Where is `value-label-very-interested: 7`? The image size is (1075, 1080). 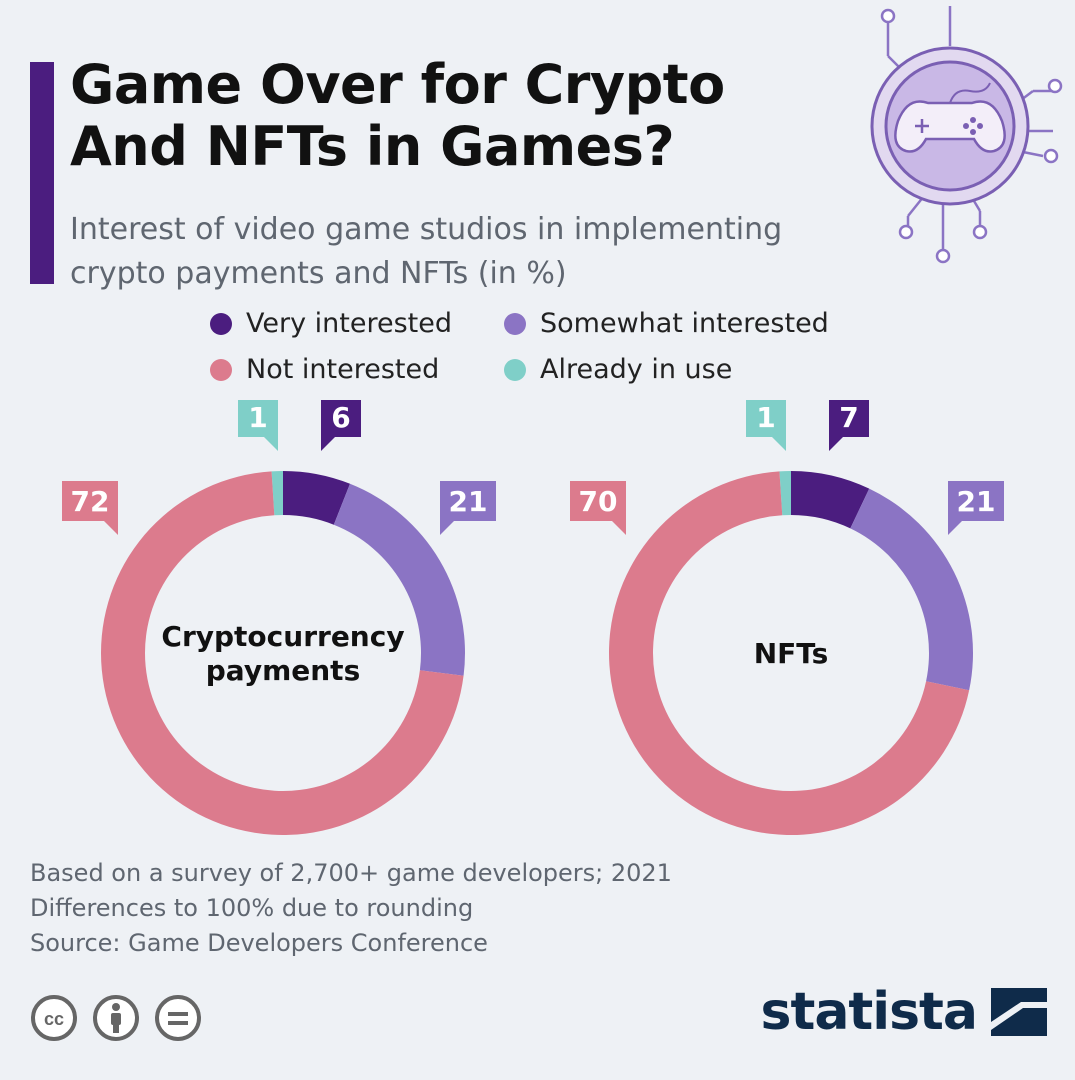
value-label-very-interested: 7 is located at coordinates (849, 425).